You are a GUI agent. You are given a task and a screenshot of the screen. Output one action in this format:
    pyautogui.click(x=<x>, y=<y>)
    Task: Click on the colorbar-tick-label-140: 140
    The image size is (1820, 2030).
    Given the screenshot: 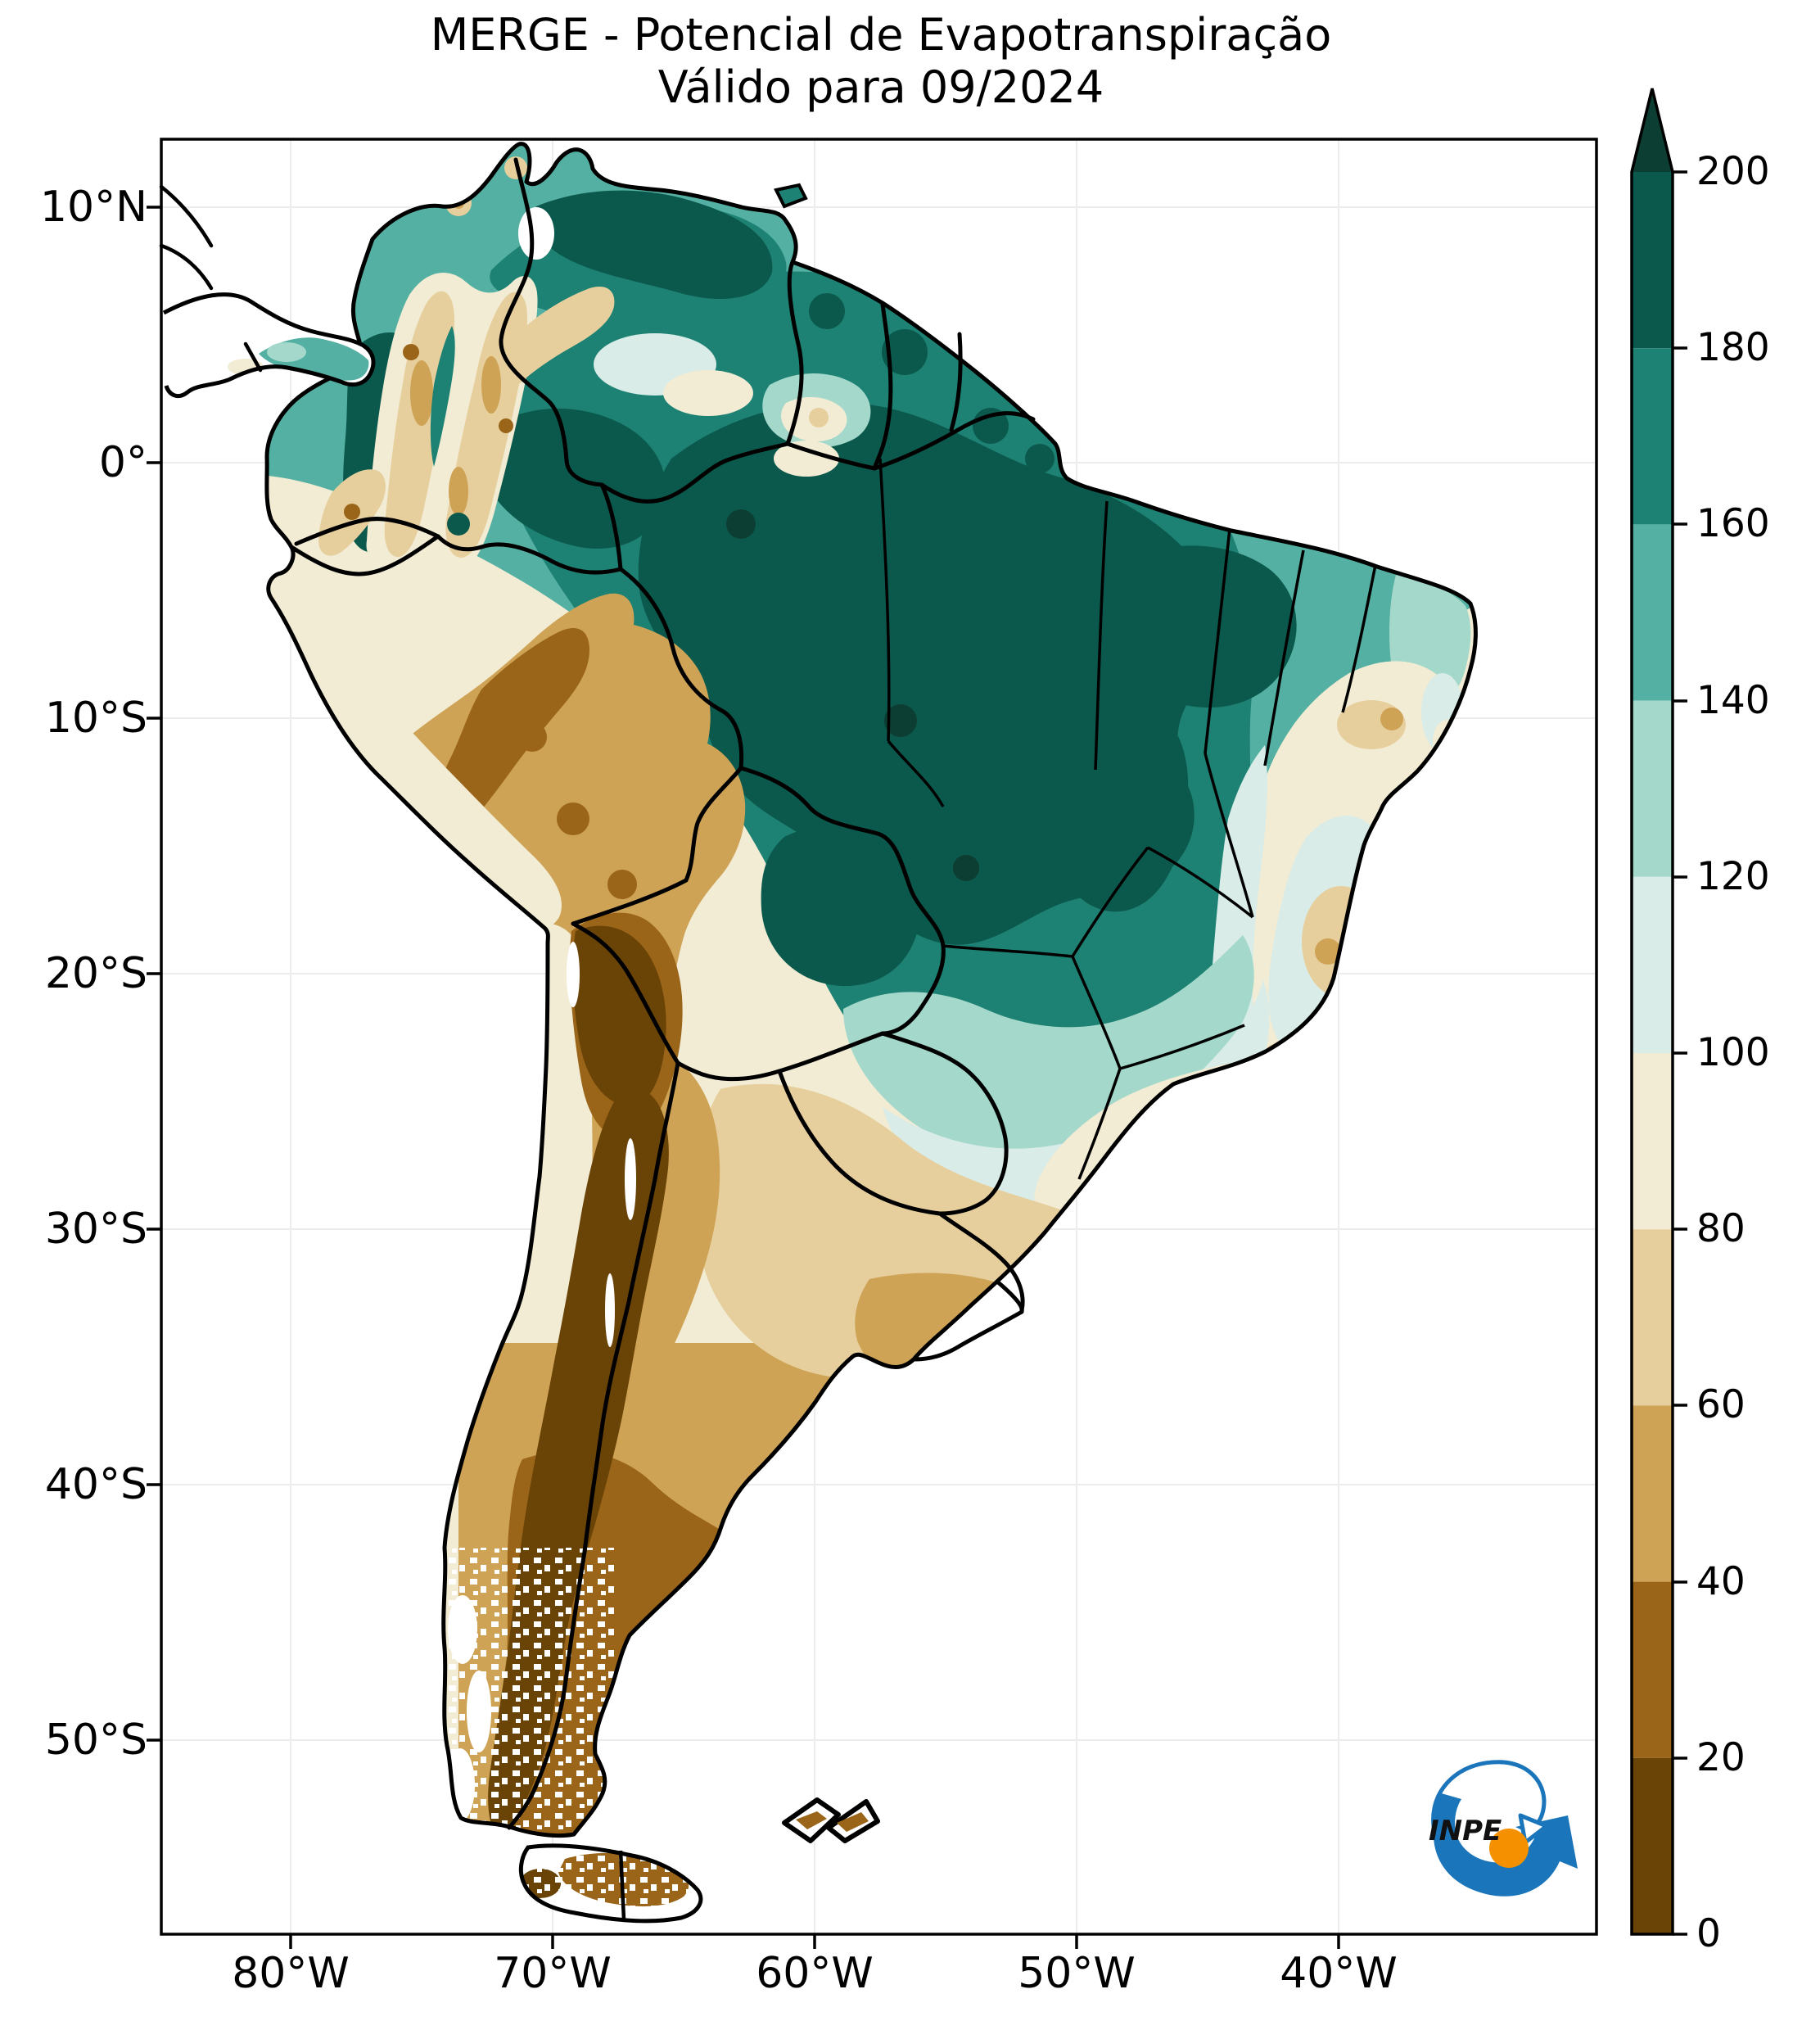 What is the action you would take?
    pyautogui.click(x=1733, y=700)
    